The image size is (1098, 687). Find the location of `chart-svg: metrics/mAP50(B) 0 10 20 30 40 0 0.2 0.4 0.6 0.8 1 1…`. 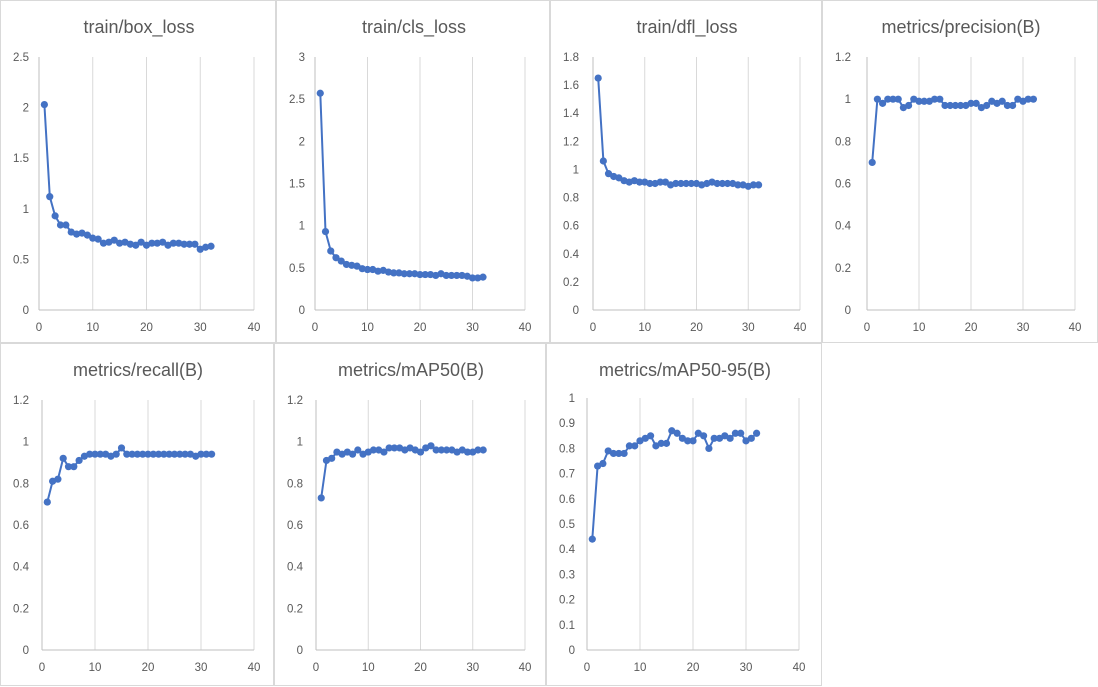

chart-svg: metrics/mAP50(B) 0 10 20 30 40 0 0.2 0.4 0.6 0.8 1 1… is located at coordinates (409, 517).